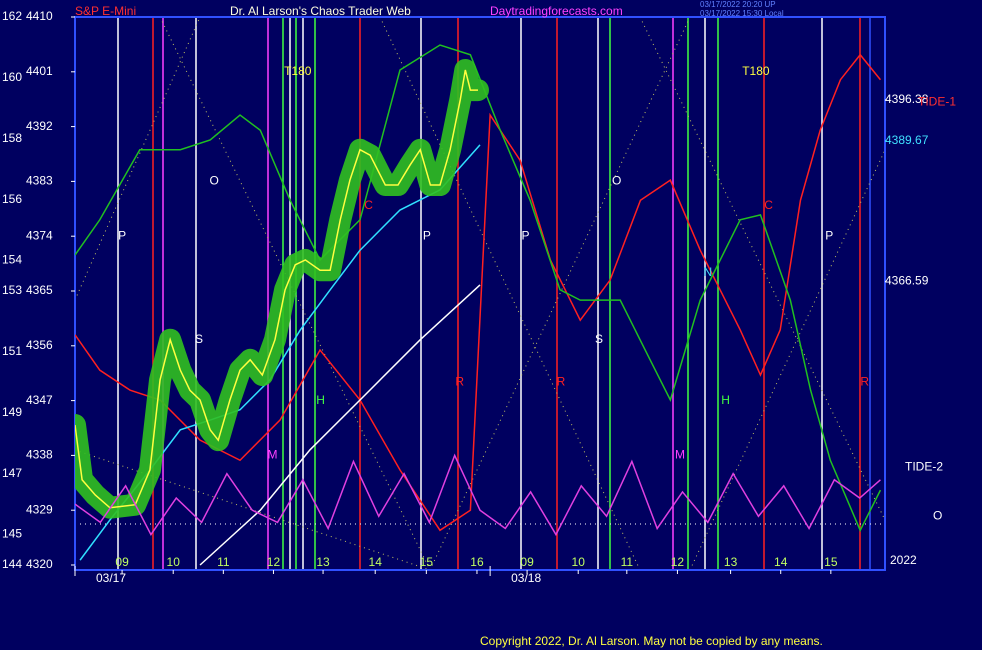 This screenshot has width=982, height=650. I want to click on y-tick-label: 4392, so click(39, 126).